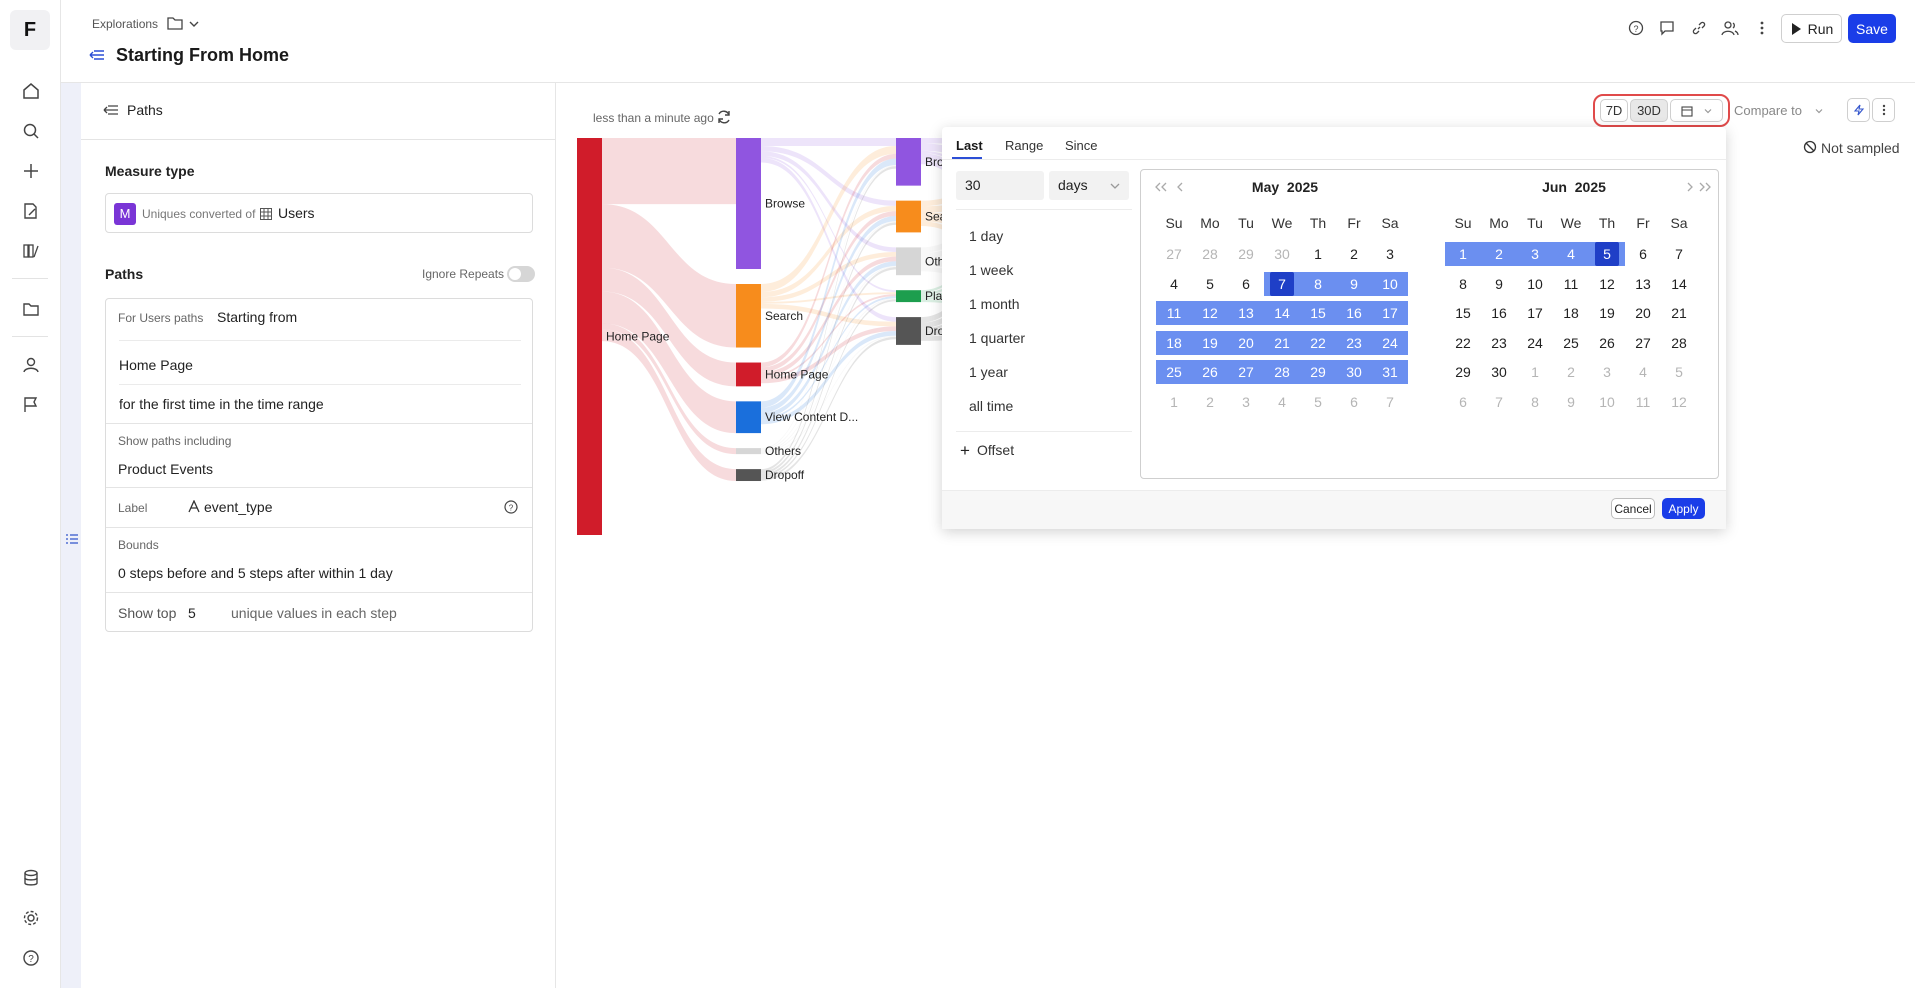  What do you see at coordinates (1463, 372) in the screenshot?
I see `calendar-day: 29` at bounding box center [1463, 372].